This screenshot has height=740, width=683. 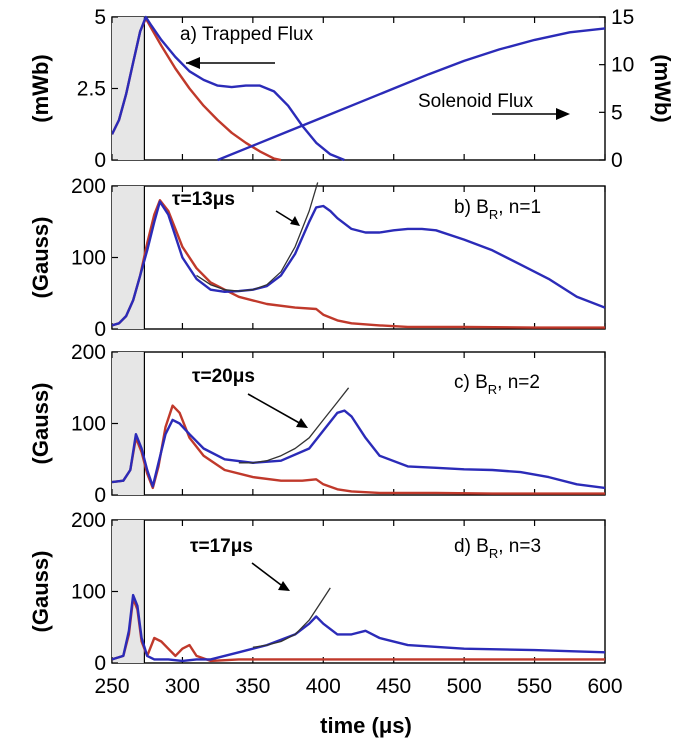 I want to click on panel-a-ylabel-right: (mWb), so click(x=662, y=88).